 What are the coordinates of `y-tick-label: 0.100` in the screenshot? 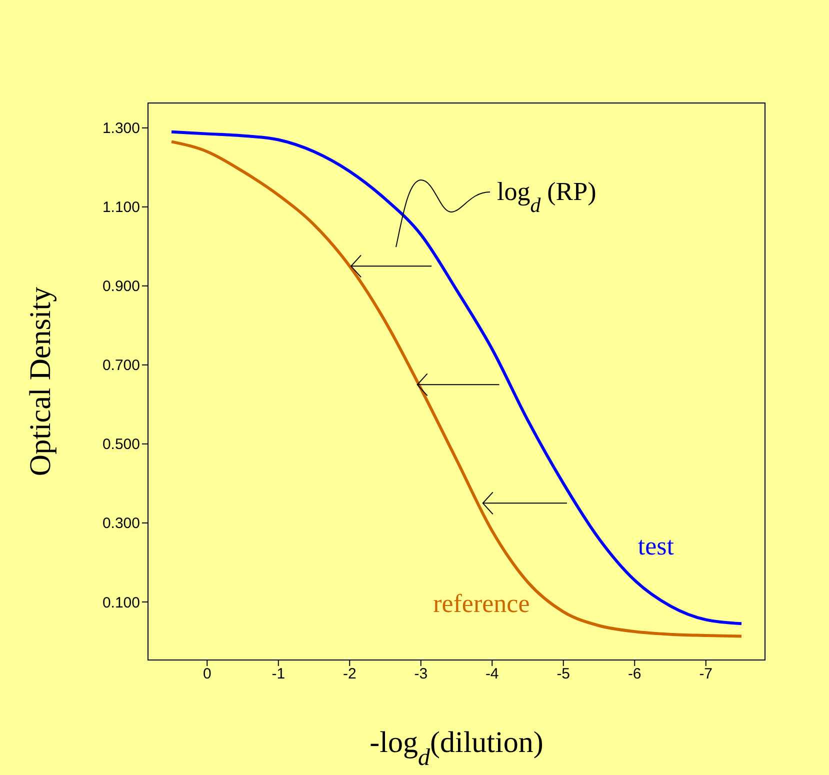 It's located at (121, 603).